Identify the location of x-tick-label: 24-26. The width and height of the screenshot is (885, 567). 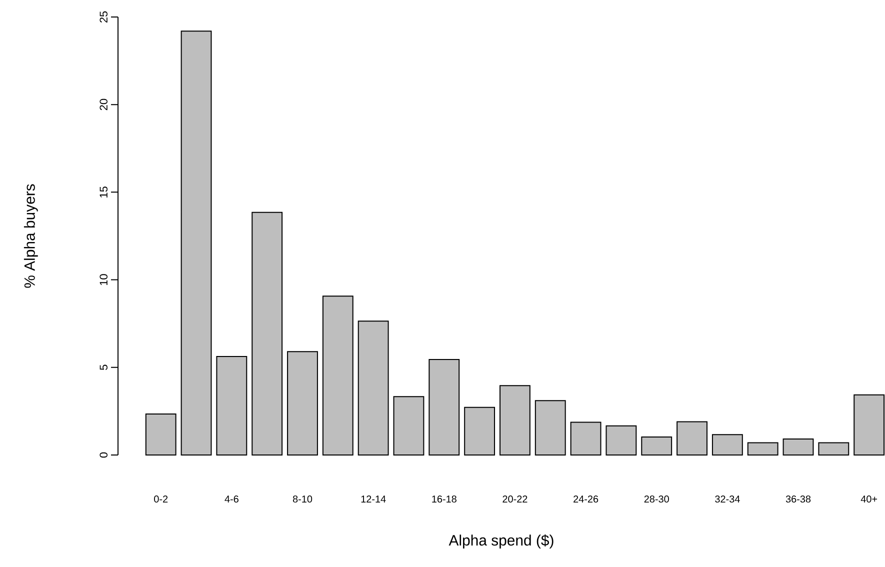
(586, 499).